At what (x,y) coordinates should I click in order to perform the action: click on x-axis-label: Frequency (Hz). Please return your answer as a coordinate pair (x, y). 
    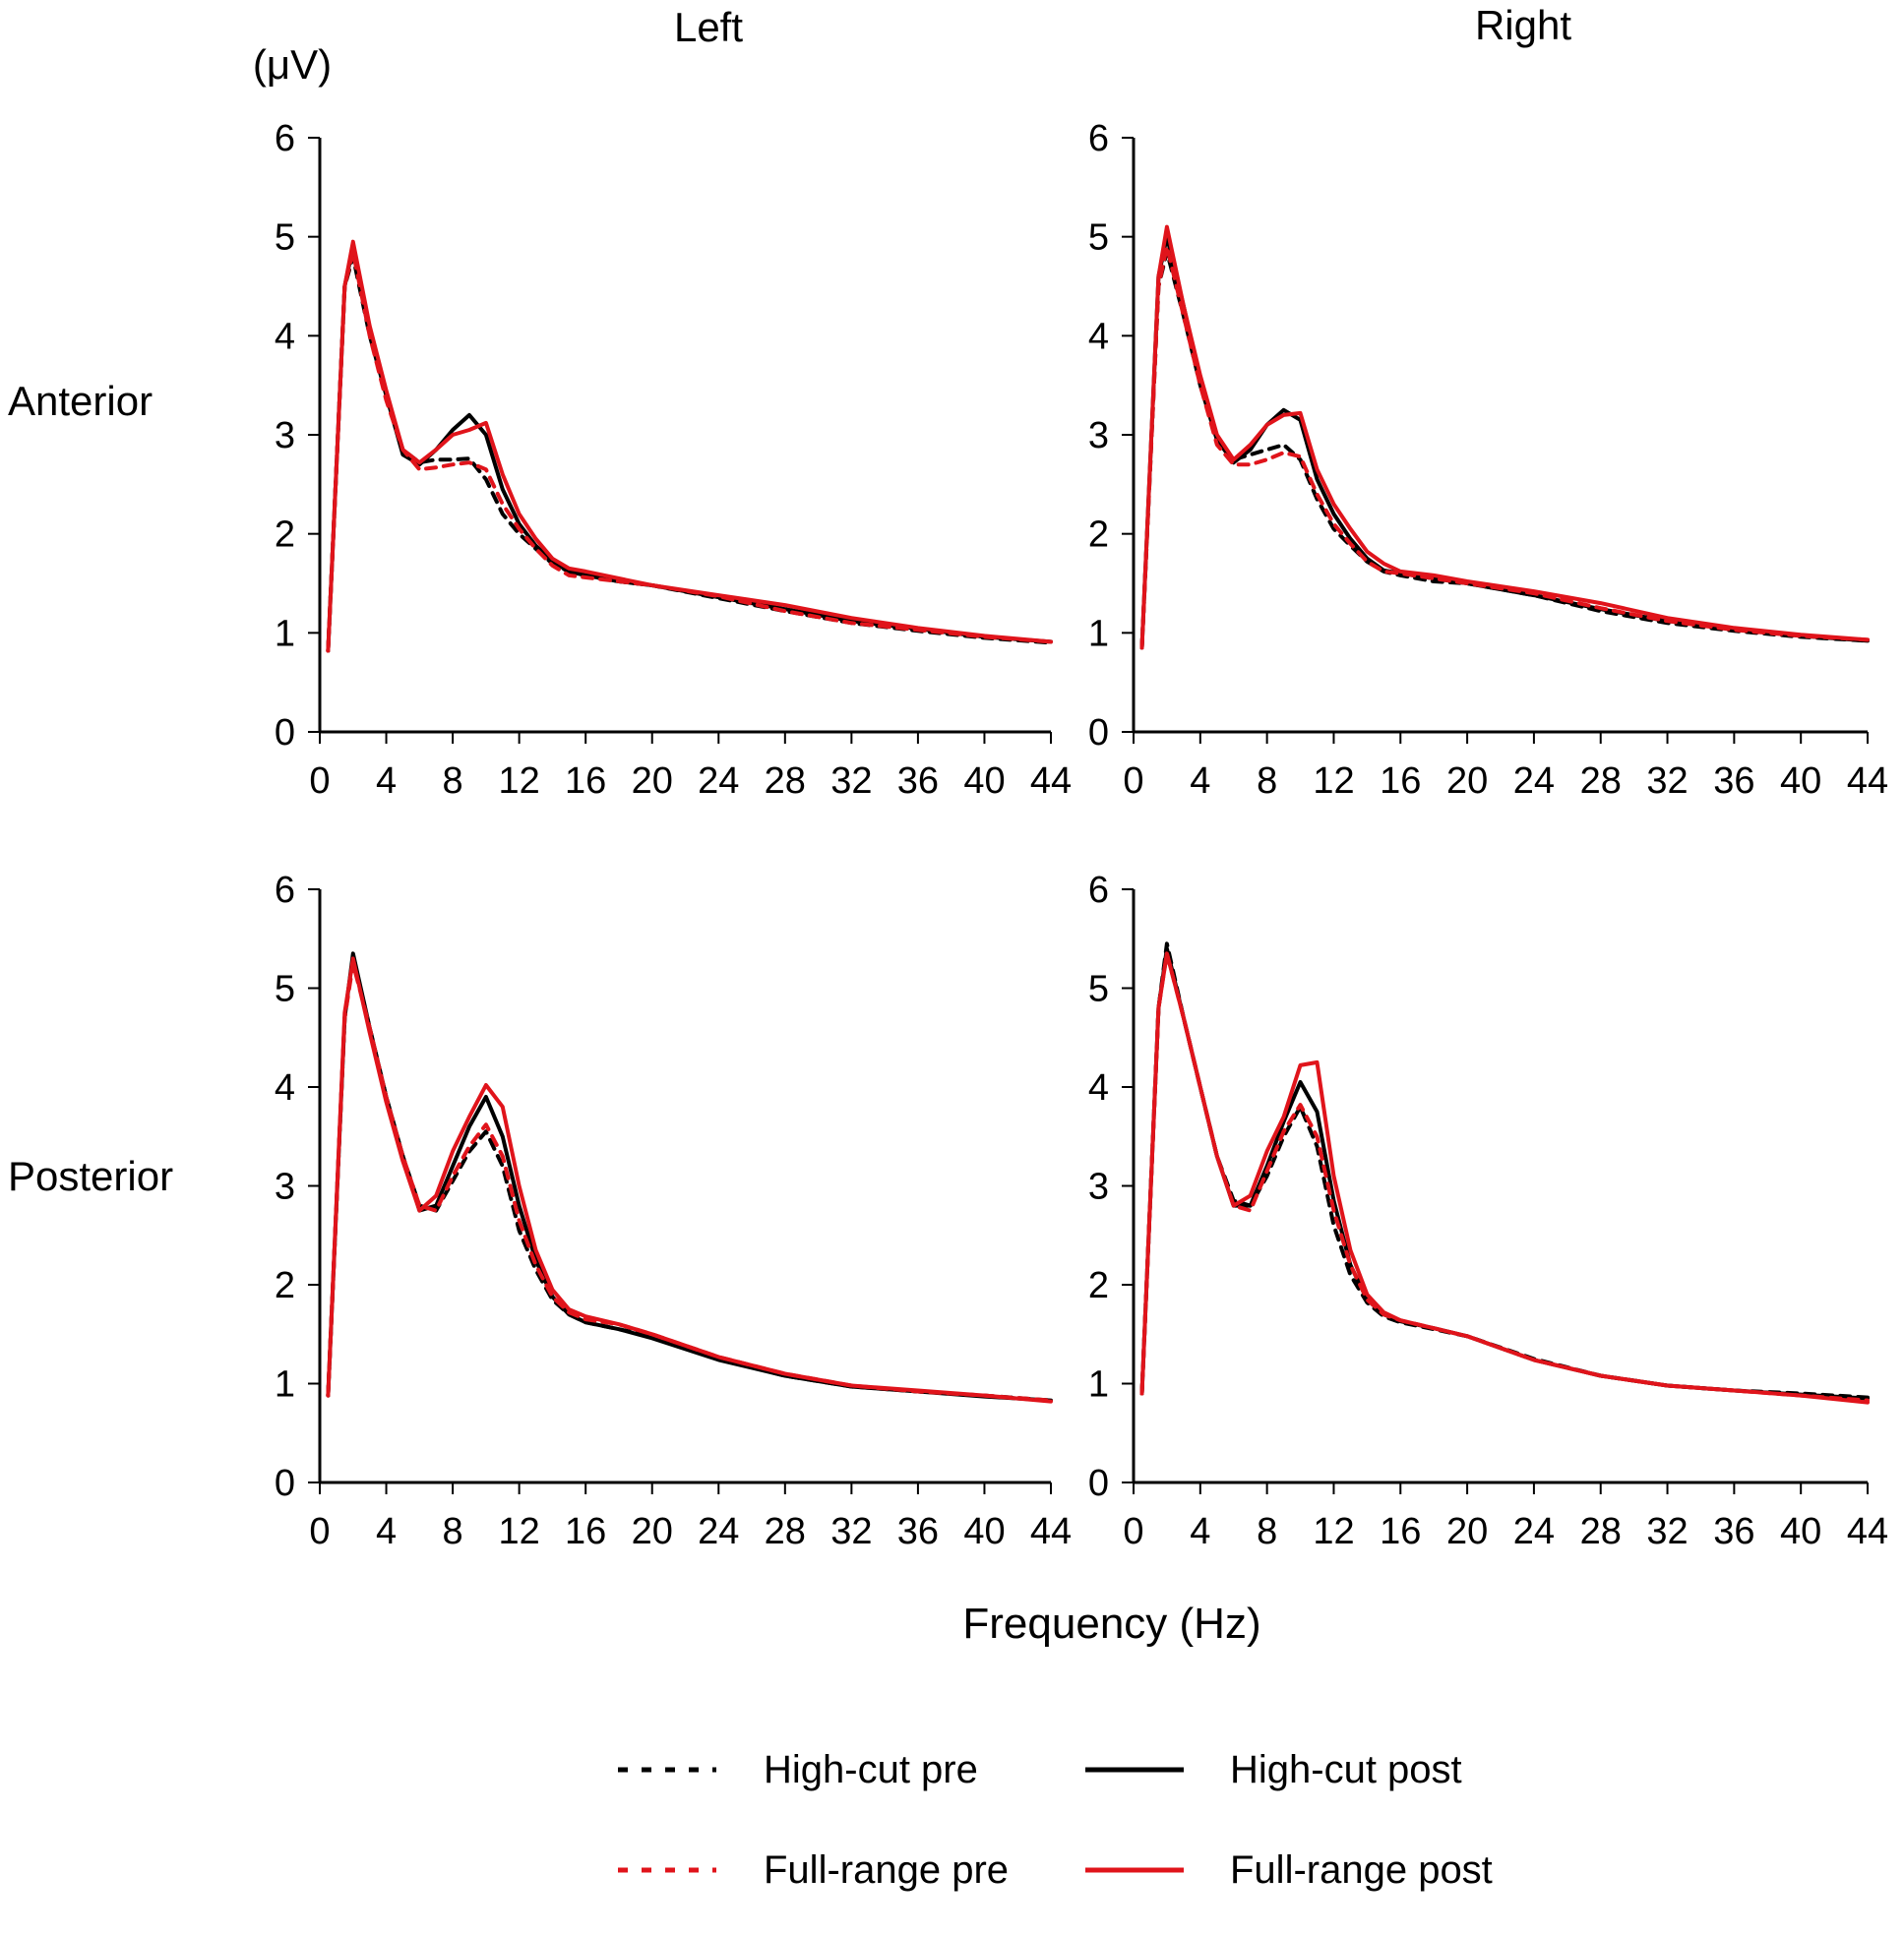
    Looking at the image, I should click on (1111, 1624).